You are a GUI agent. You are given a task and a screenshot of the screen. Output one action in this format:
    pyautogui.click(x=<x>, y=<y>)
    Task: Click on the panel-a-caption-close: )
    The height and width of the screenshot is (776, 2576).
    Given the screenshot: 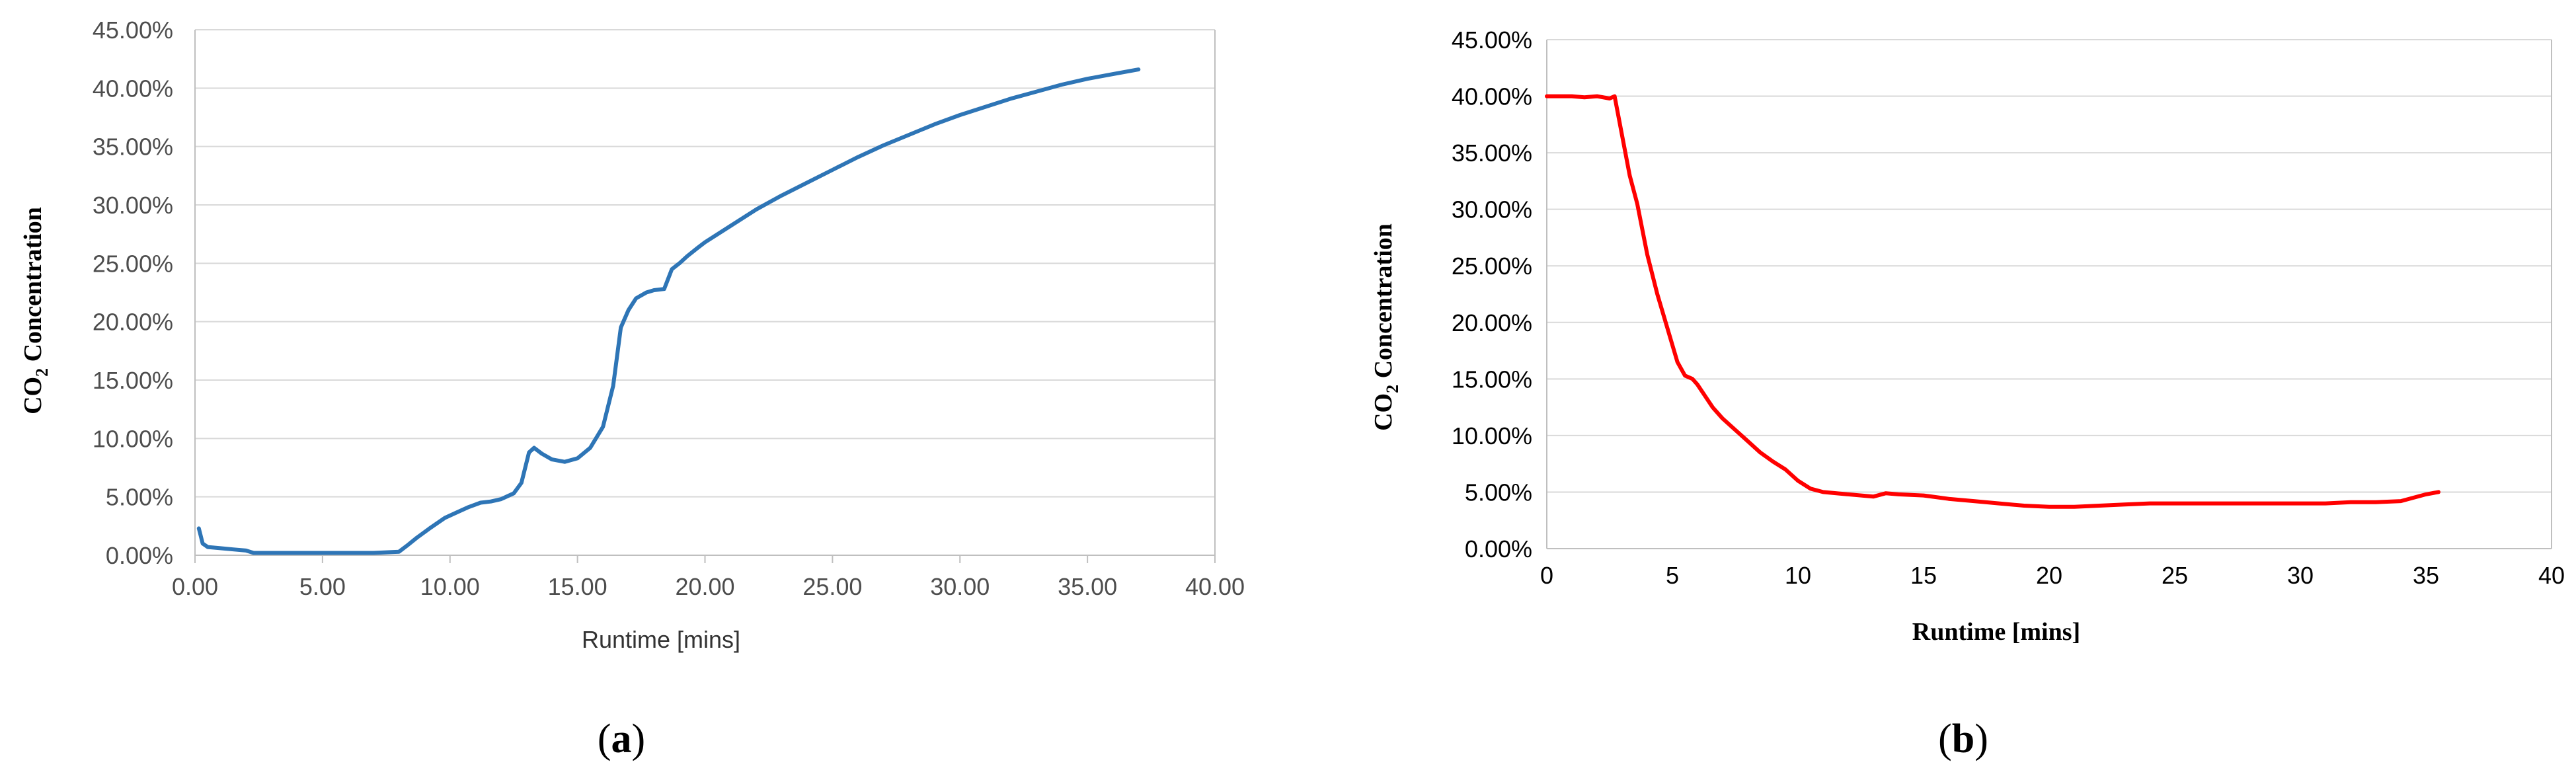 What is the action you would take?
    pyautogui.click(x=639, y=739)
    